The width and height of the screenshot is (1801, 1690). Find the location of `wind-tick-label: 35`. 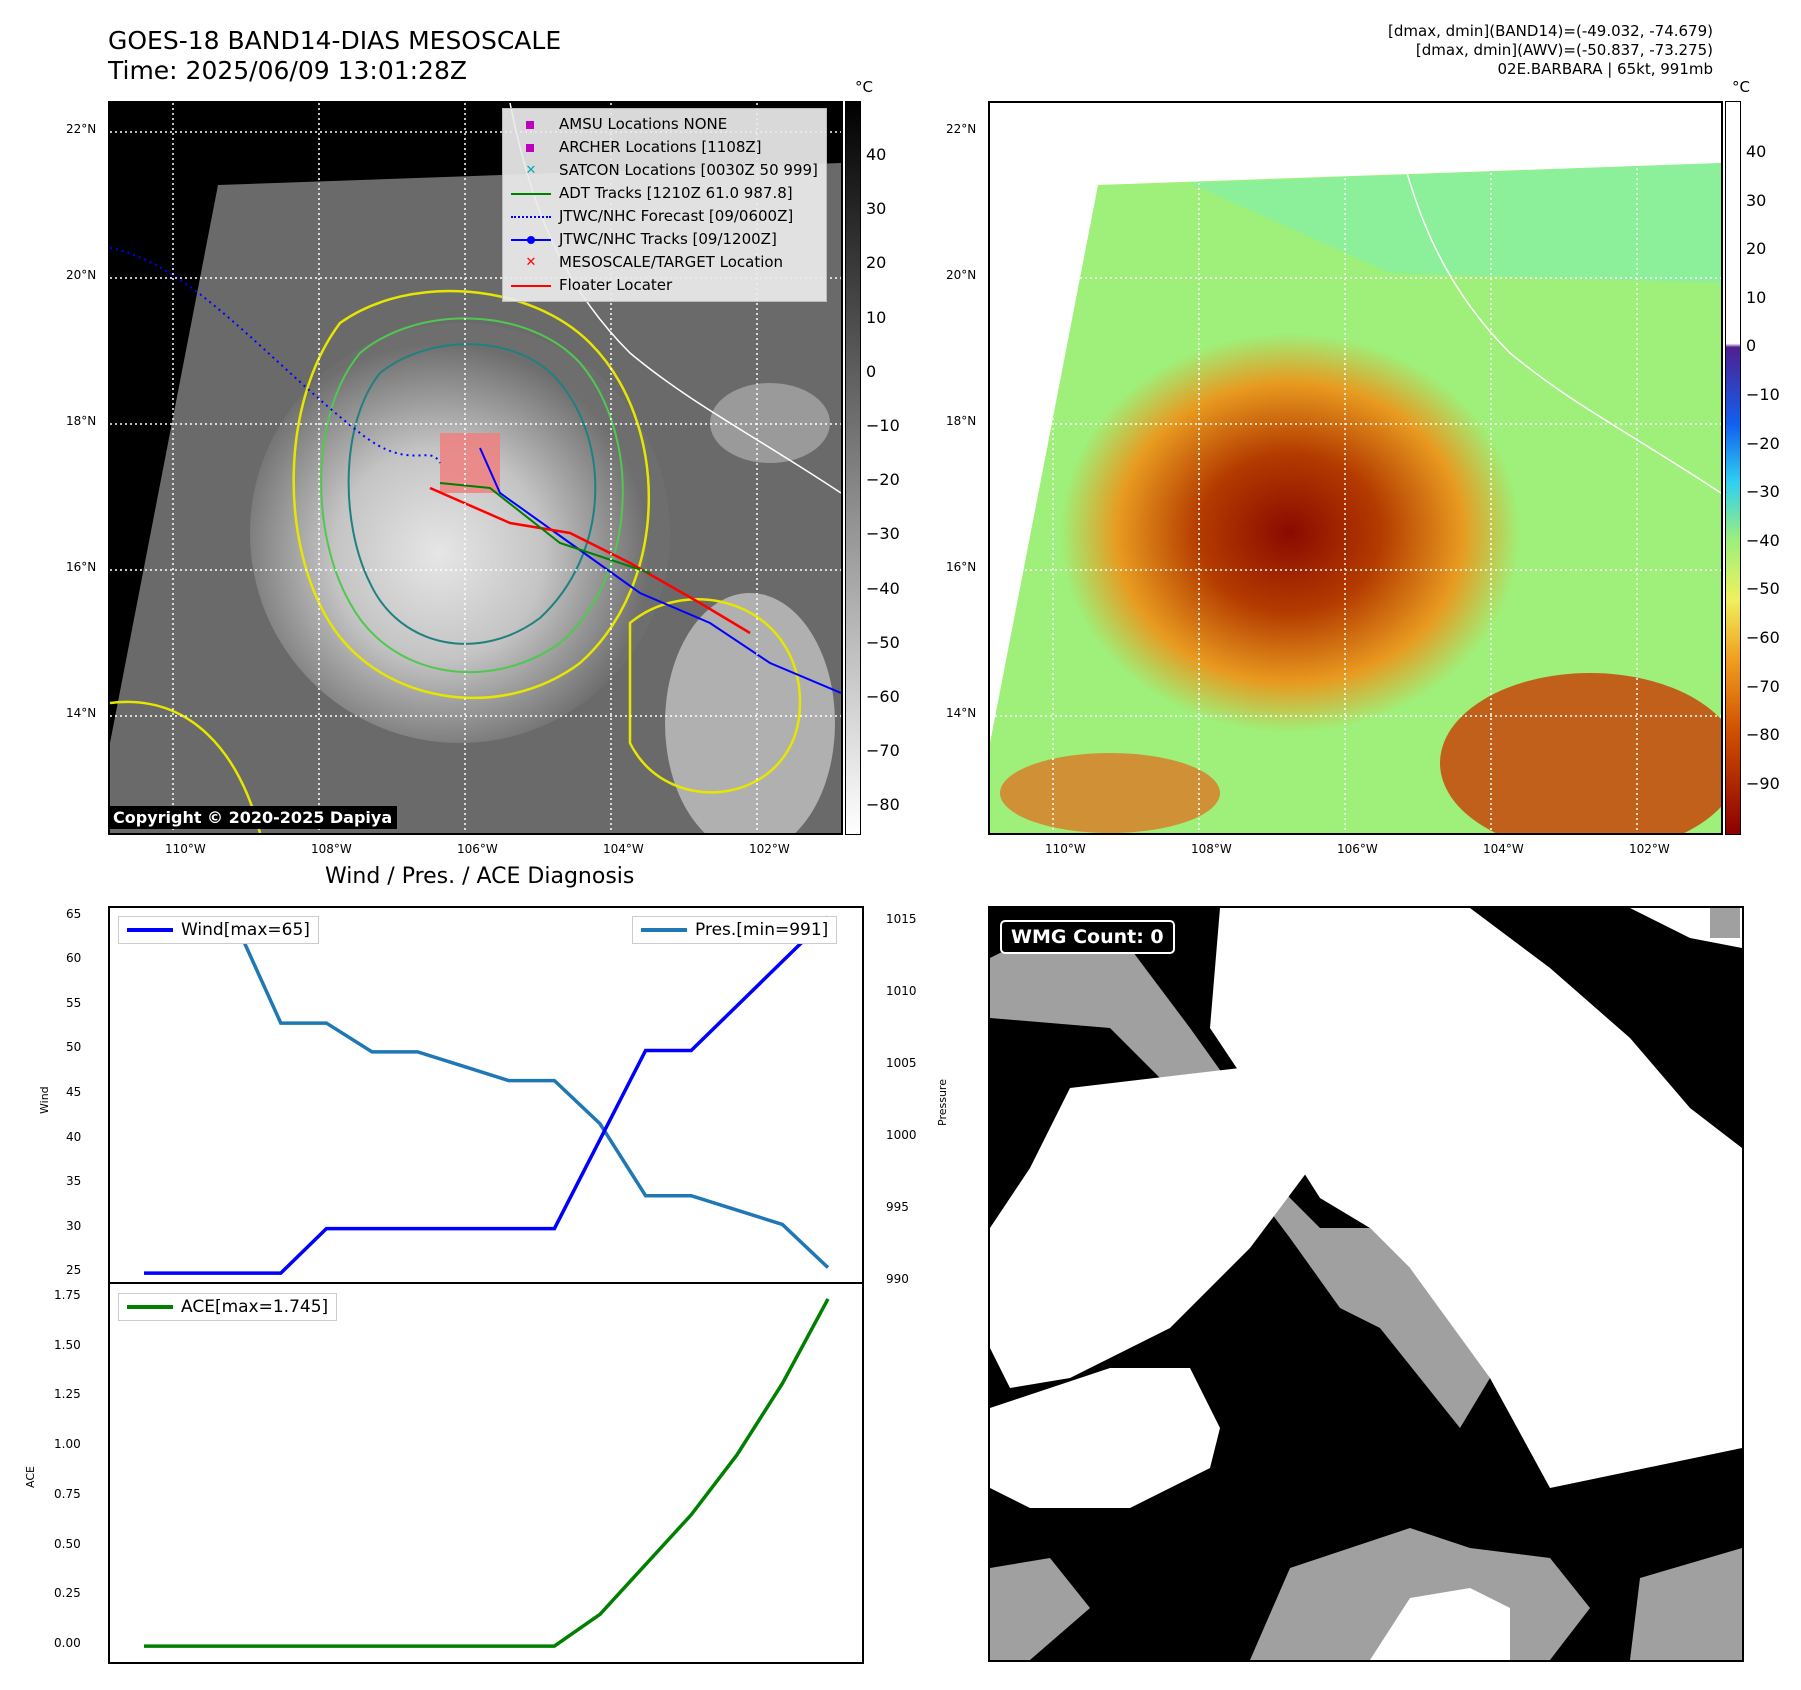

wind-tick-label: 35 is located at coordinates (74, 1181).